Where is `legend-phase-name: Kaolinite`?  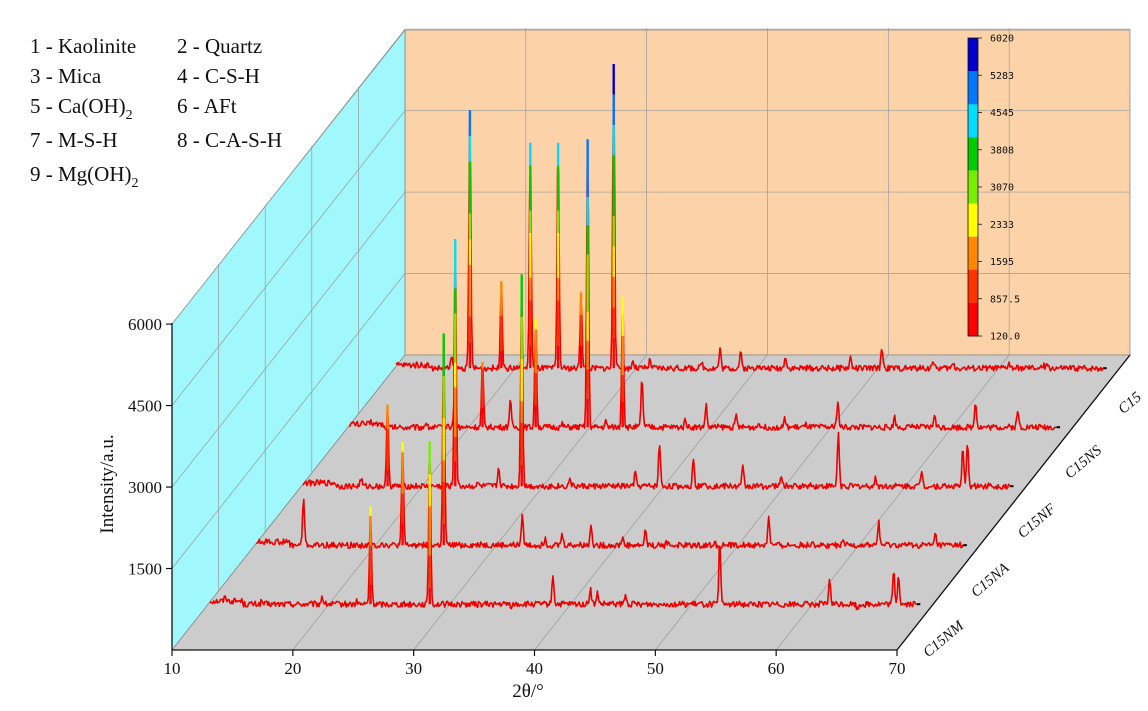 legend-phase-name: Kaolinite is located at coordinates (97, 46).